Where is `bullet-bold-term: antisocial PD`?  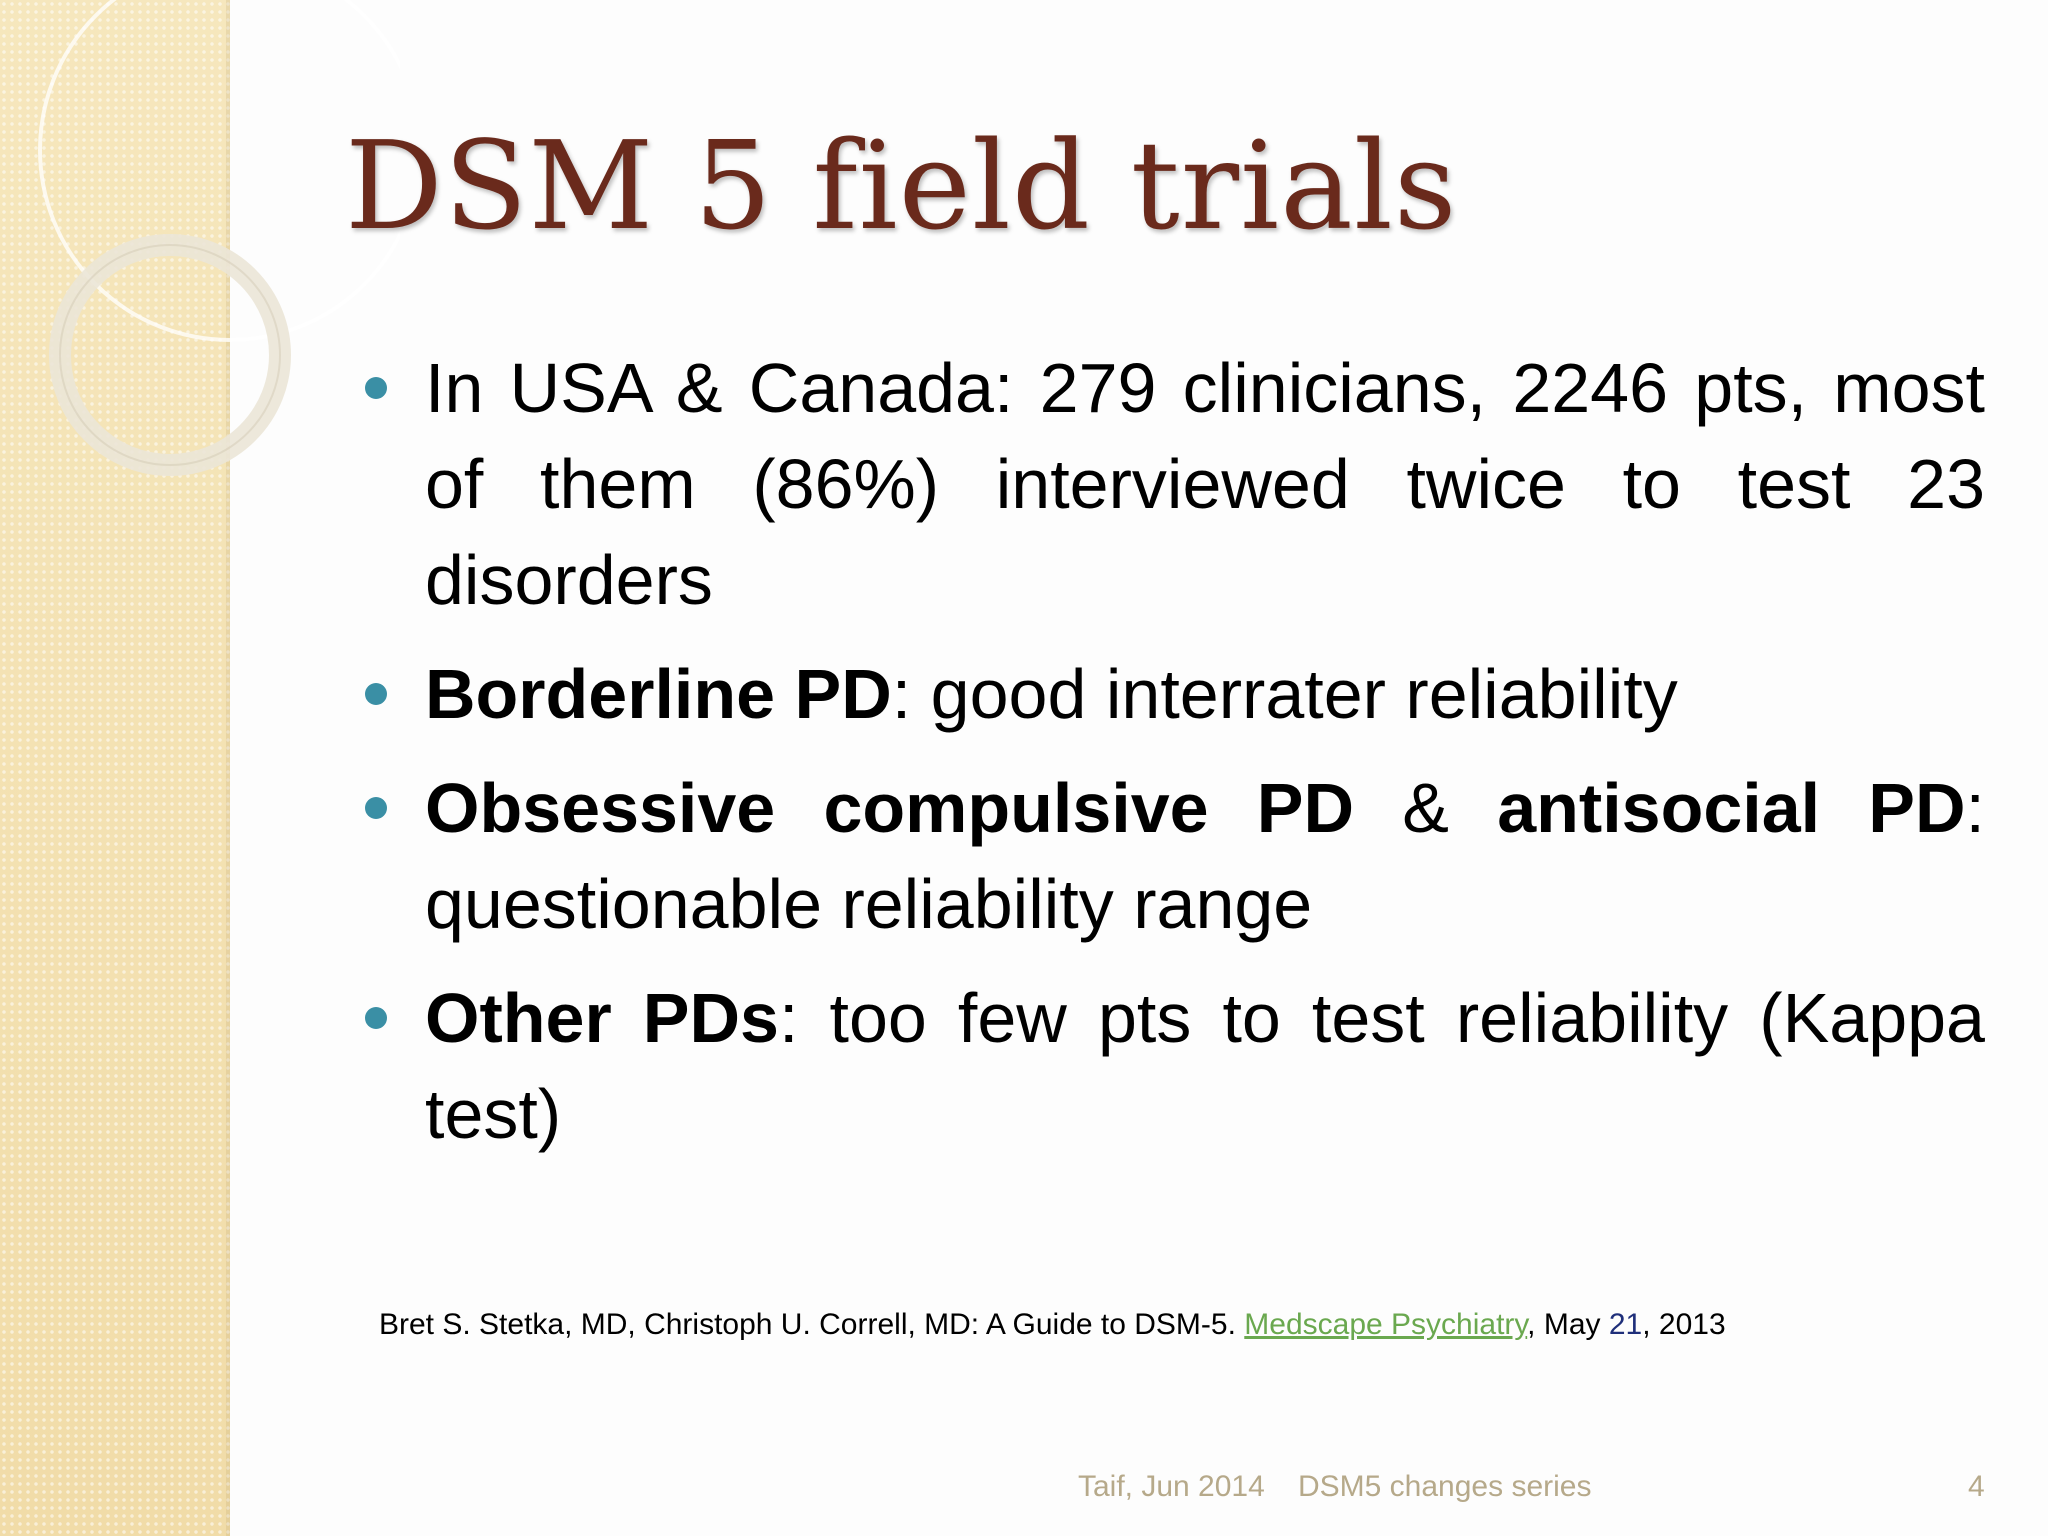
bullet-bold-term: antisocial PD is located at coordinates (1731, 808).